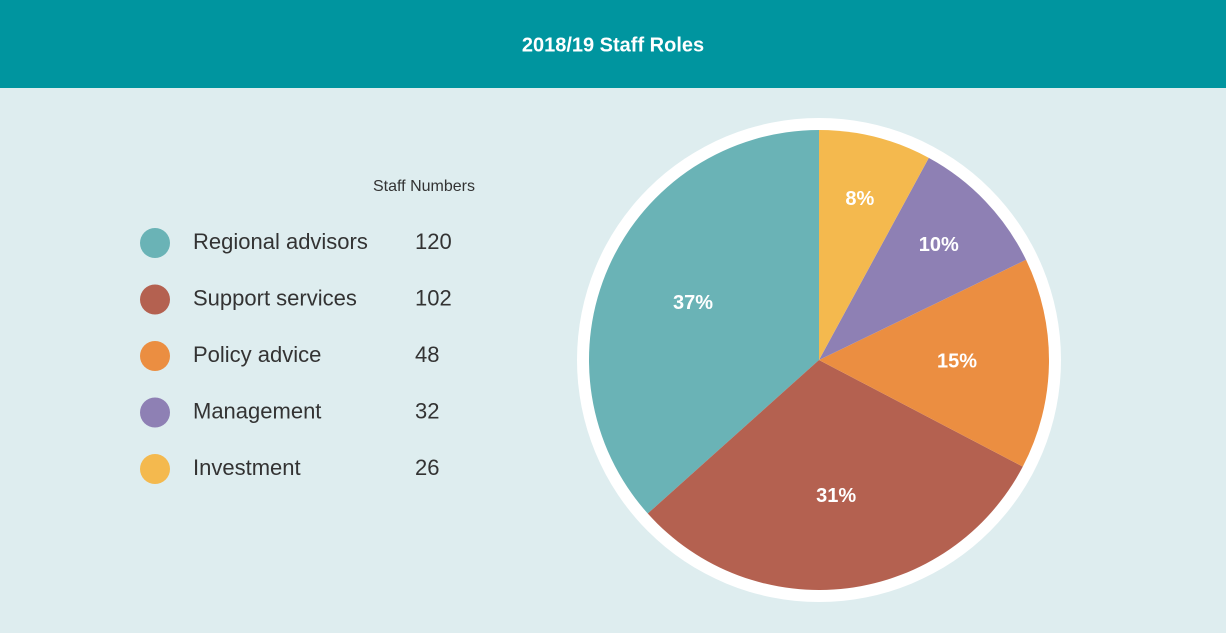 This screenshot has width=1226, height=633. I want to click on legend-value: 48, so click(427, 354).